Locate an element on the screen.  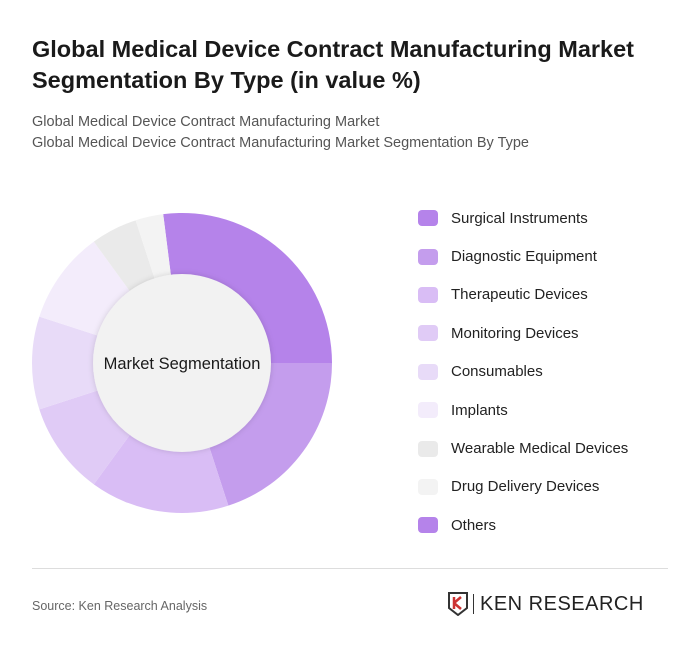
logo-text: KEN RESEARCH is located at coordinates (562, 603).